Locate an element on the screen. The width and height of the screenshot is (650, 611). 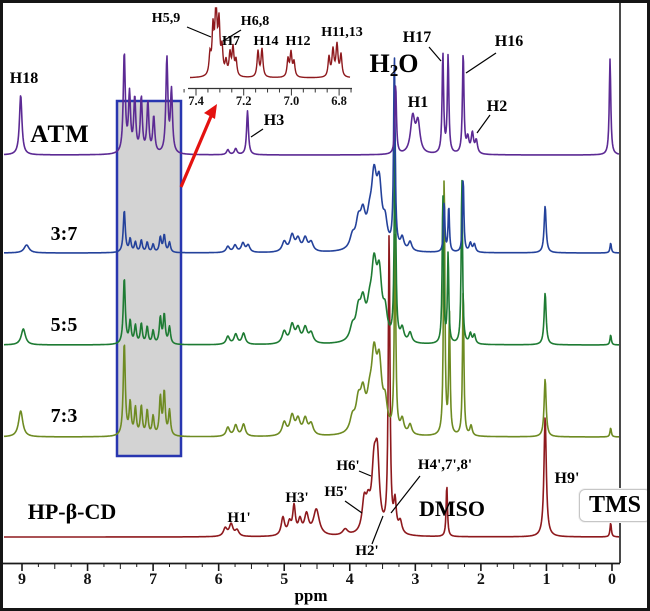
x-axis-ticks: 9 8 7 6 5 4 3 2 1 0 is located at coordinates (317, 576).